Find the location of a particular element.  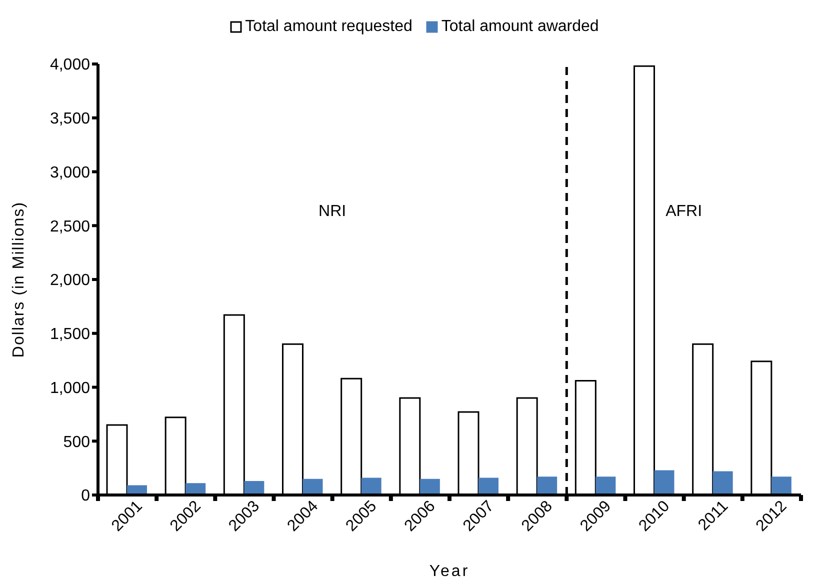

annotation: AFRI is located at coordinates (684, 211).